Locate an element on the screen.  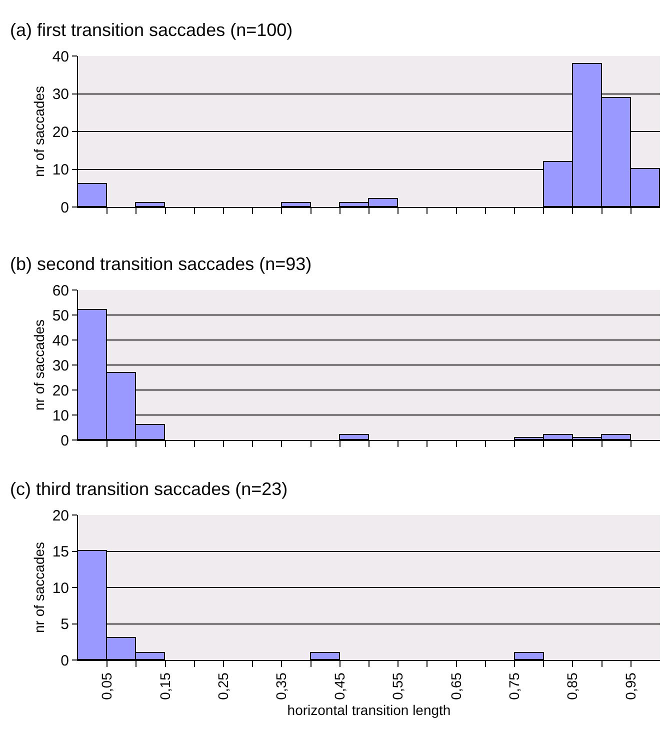
x-tick-label: 0,55 is located at coordinates (398, 686).